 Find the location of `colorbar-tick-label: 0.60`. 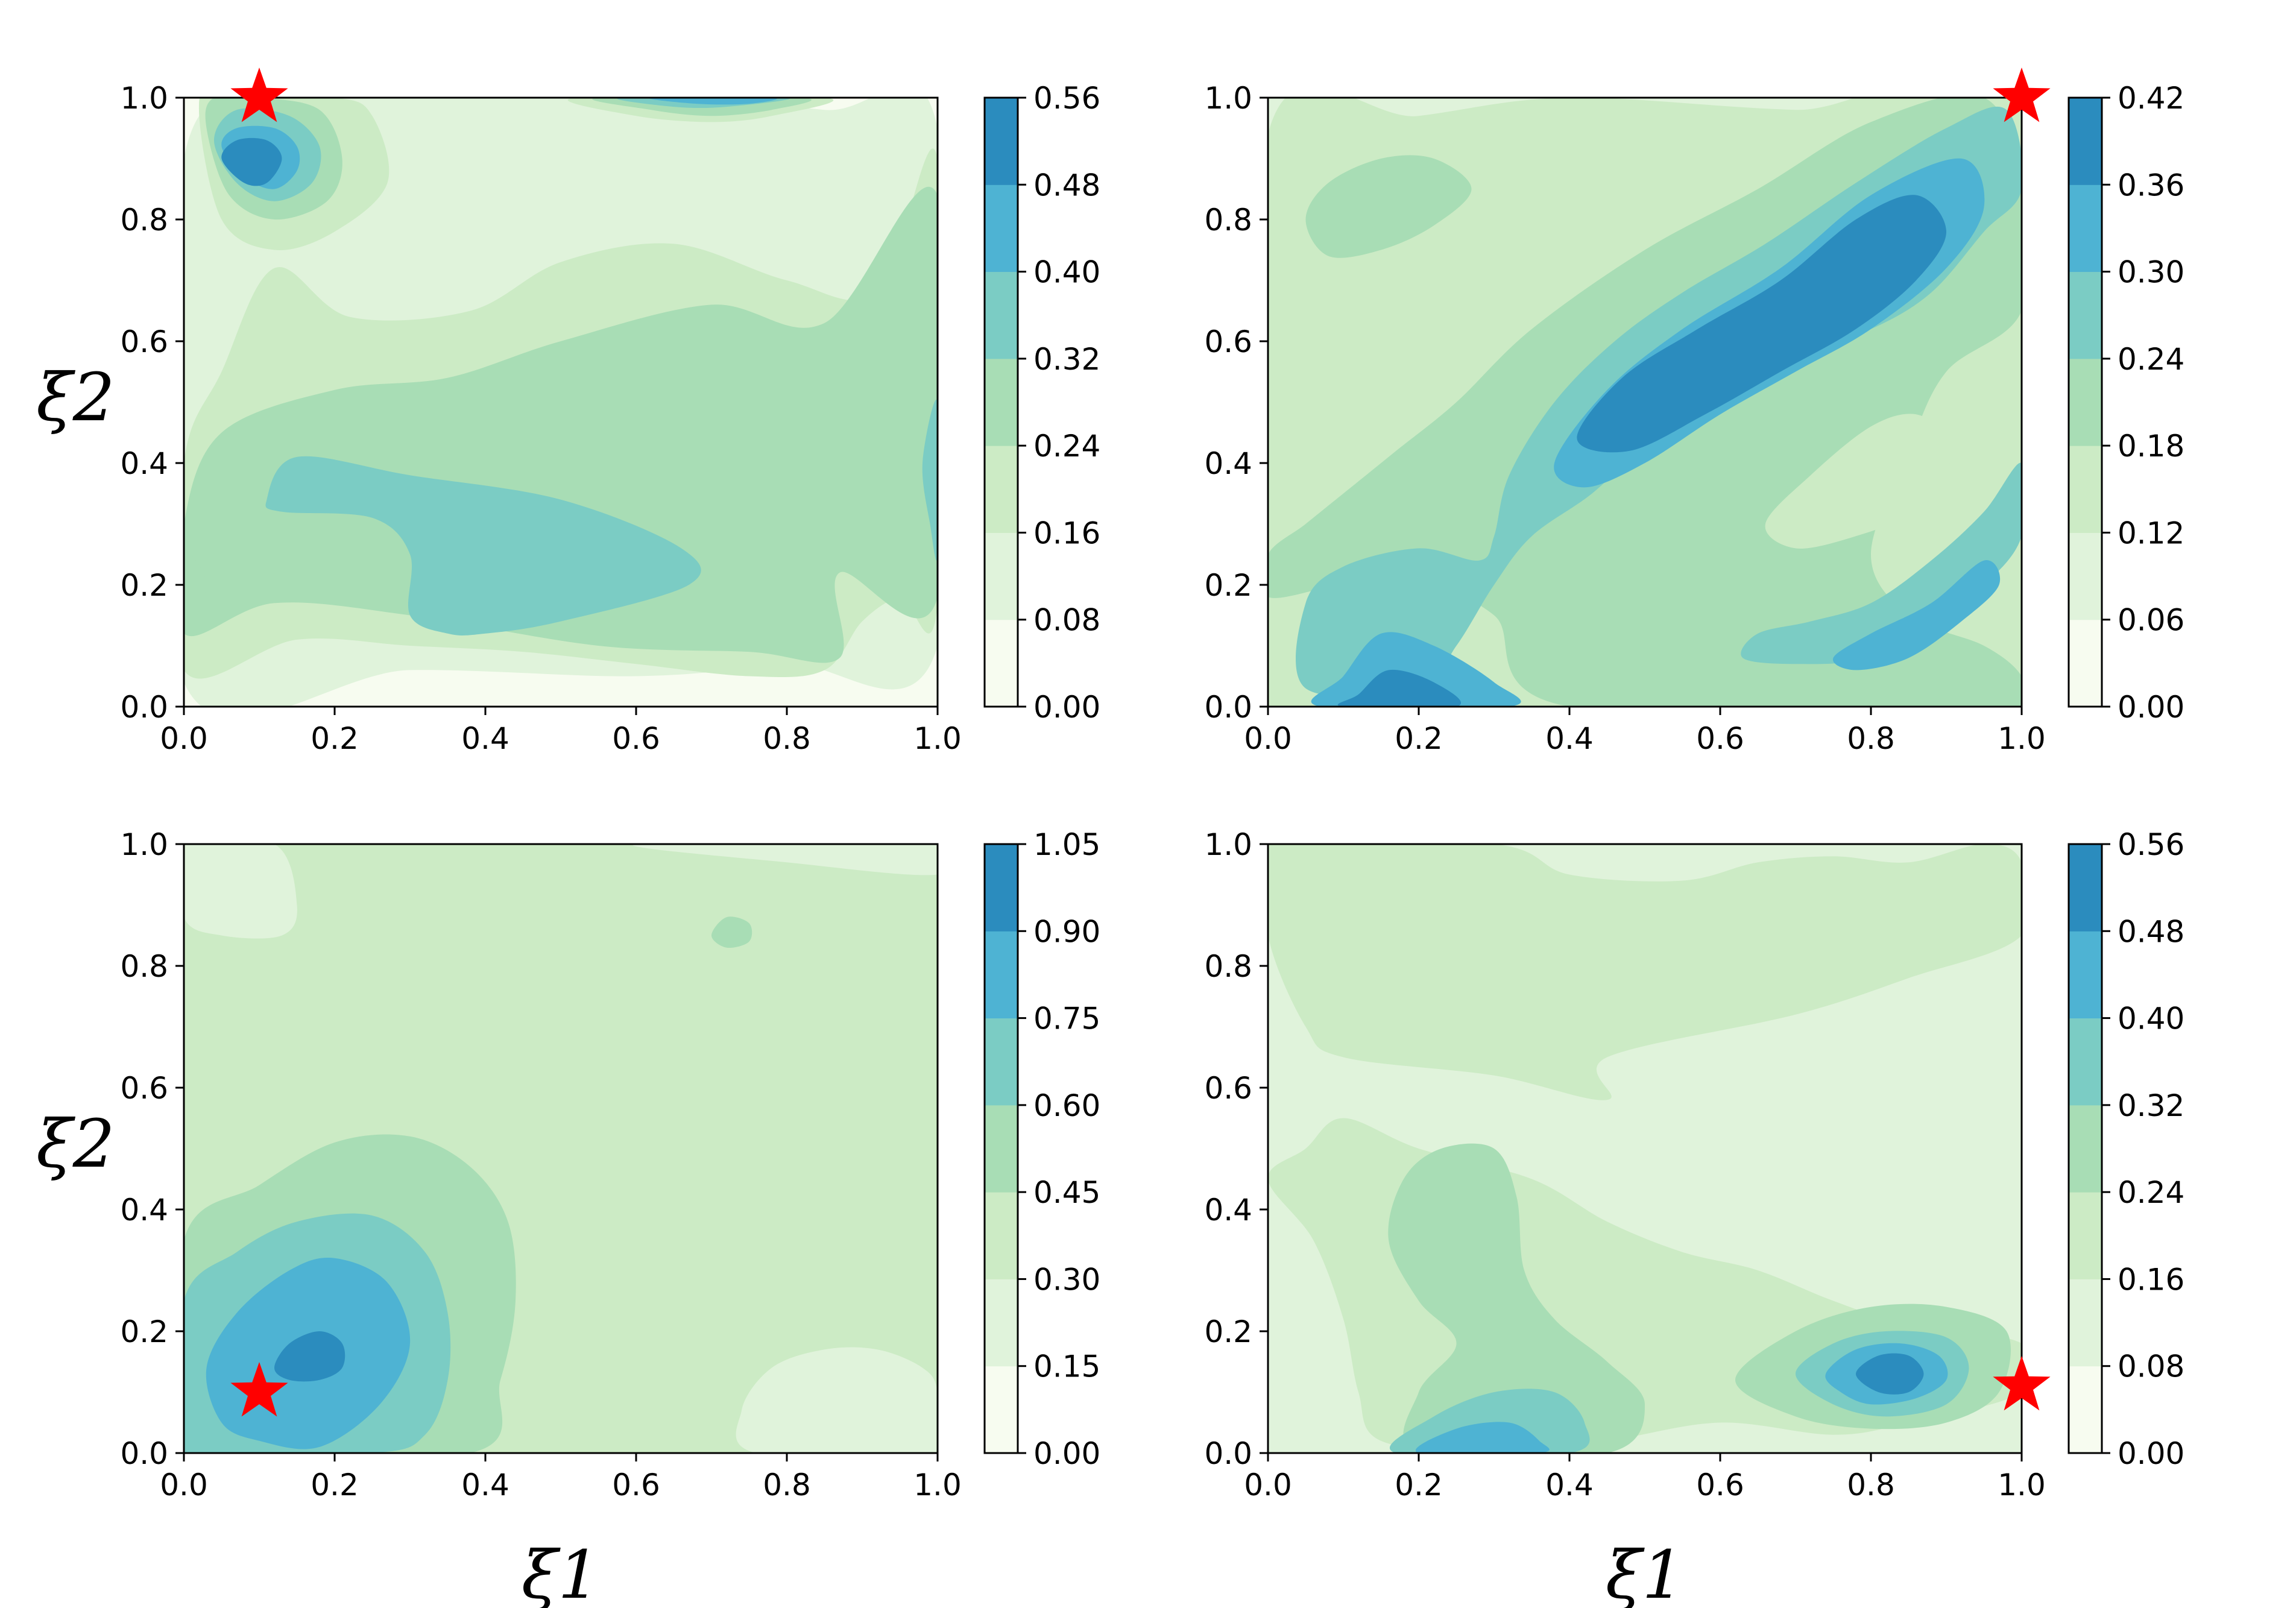

colorbar-tick-label: 0.60 is located at coordinates (1066, 1105).